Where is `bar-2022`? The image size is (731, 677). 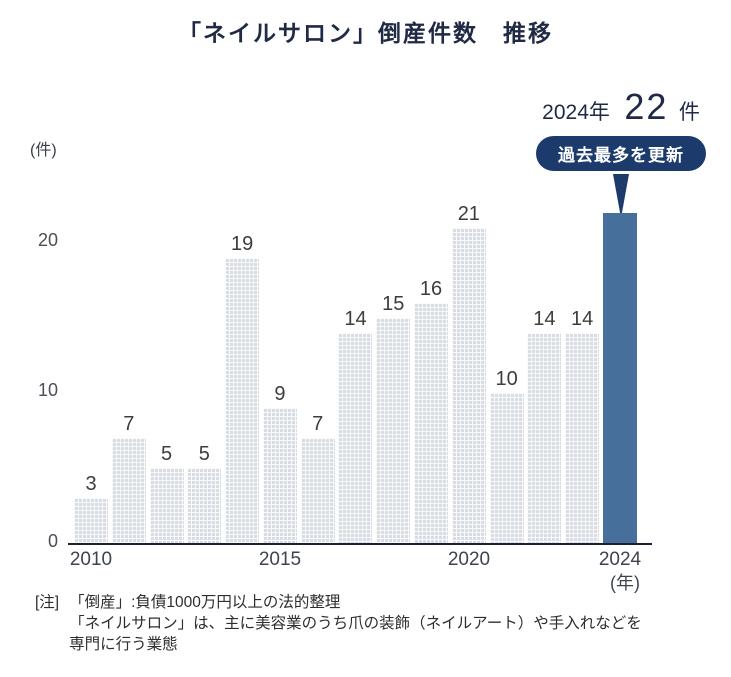 bar-2022 is located at coordinates (544, 438).